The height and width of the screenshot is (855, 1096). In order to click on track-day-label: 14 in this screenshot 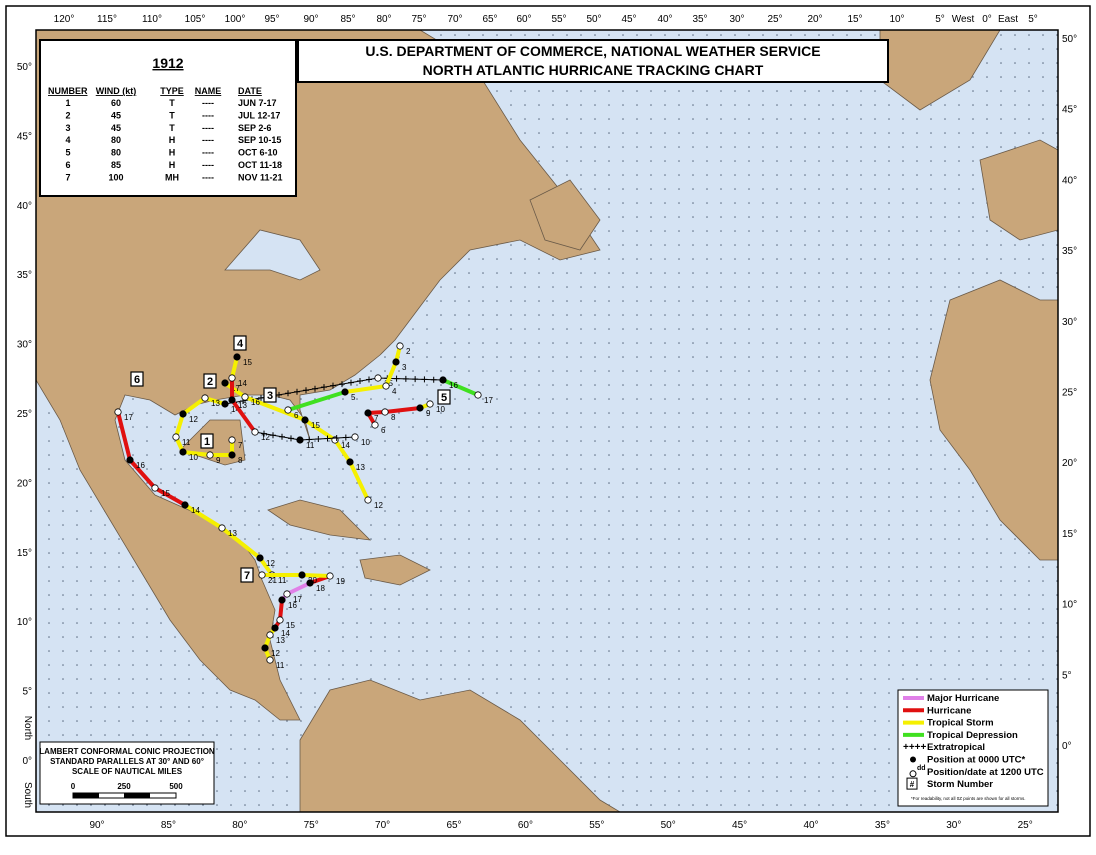, I will do `click(345, 445)`.